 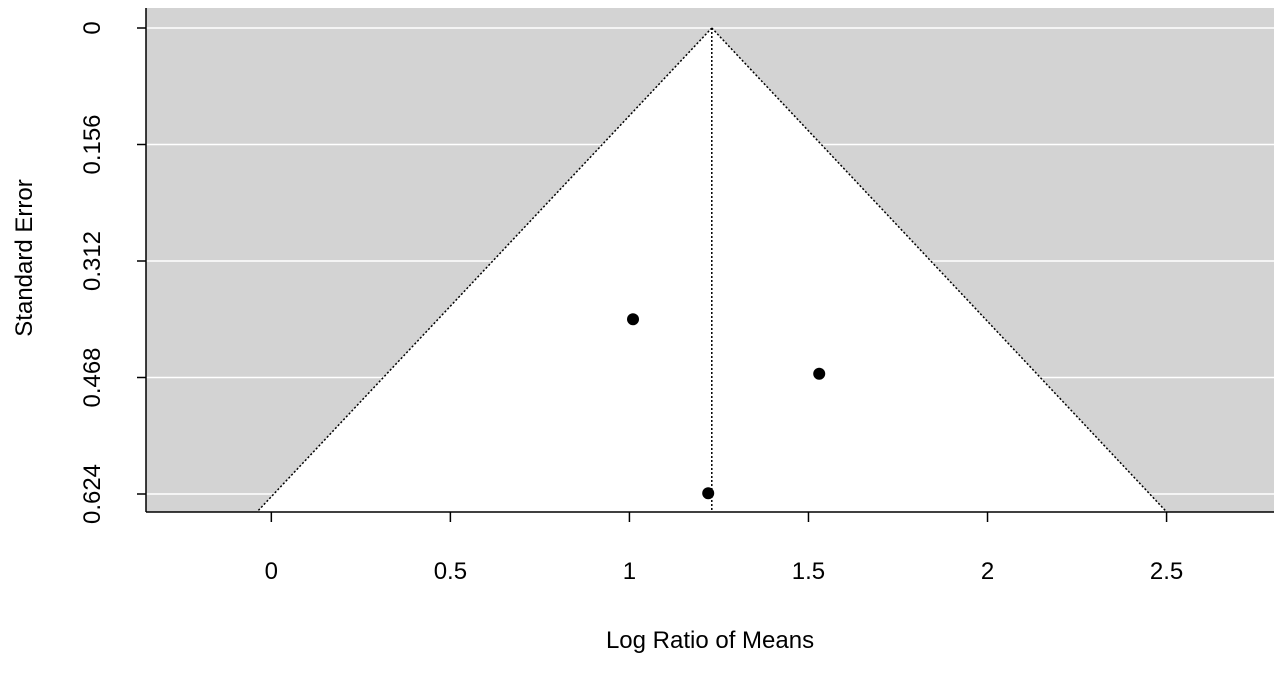 I want to click on y-tick-label-2: 0.312, so click(x=92, y=261).